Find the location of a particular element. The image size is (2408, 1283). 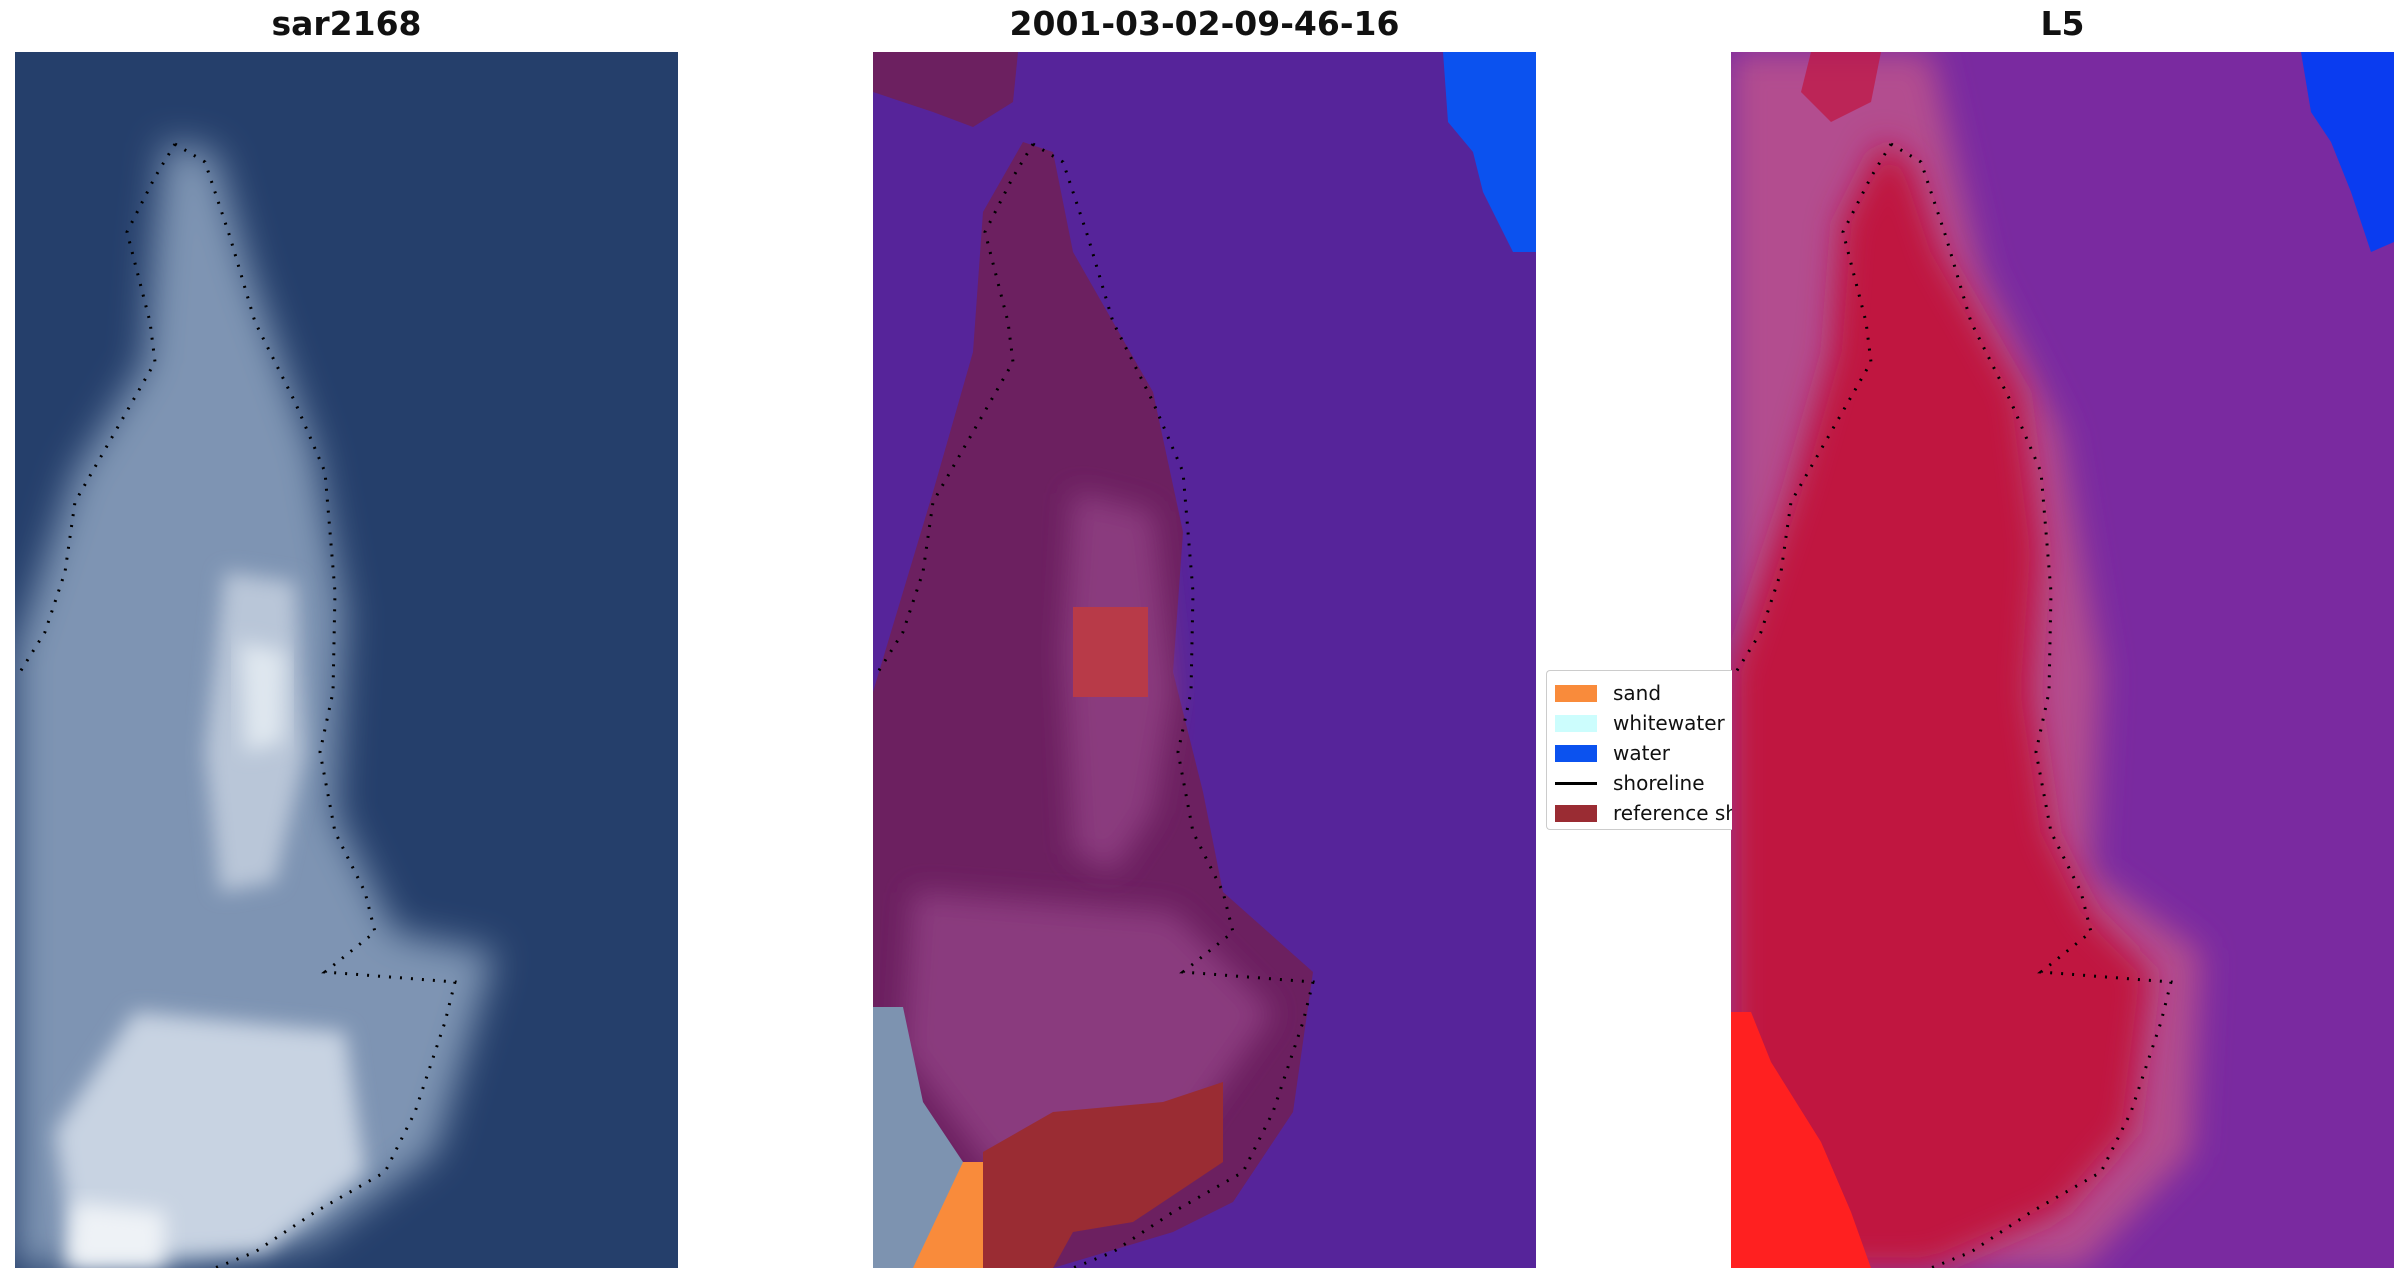

satellite-through is located at coordinates (918, 1137).